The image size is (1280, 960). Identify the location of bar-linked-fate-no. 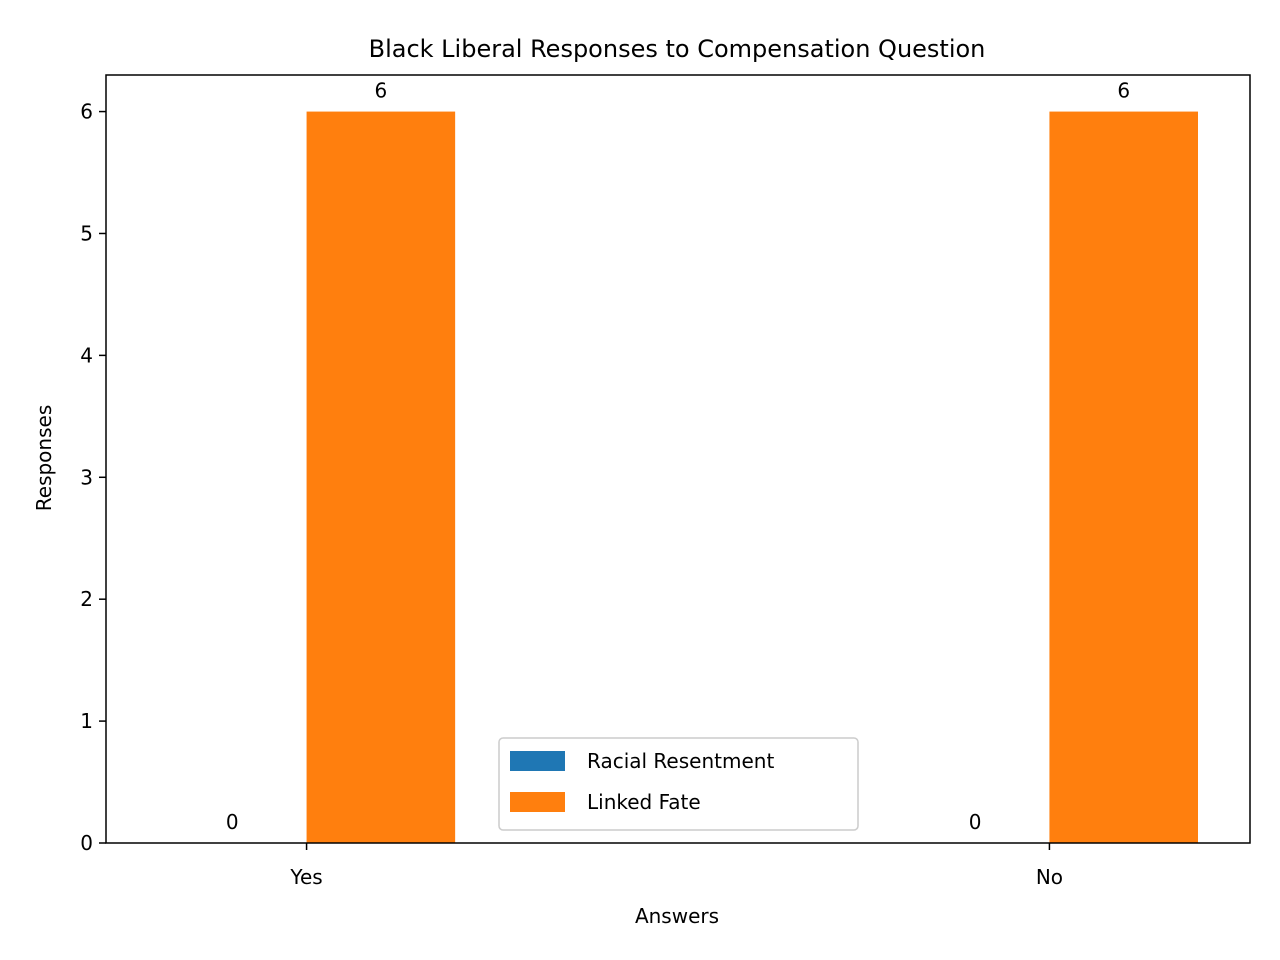
(1123, 477).